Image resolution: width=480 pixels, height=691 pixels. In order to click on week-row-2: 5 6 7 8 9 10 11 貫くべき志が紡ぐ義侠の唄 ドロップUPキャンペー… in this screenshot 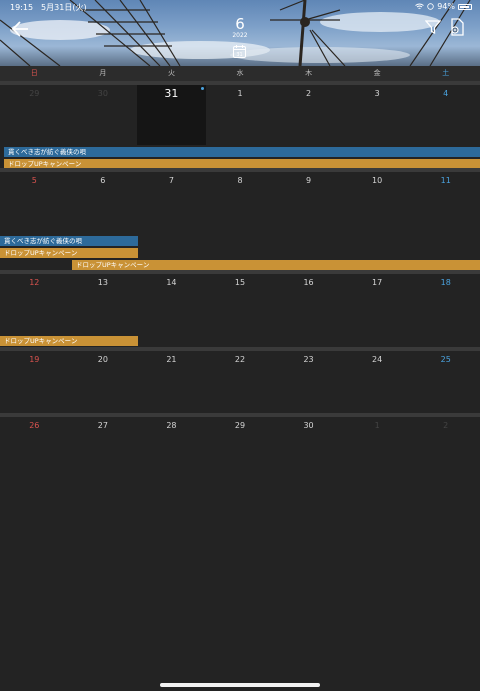, I will do `click(240, 219)`.